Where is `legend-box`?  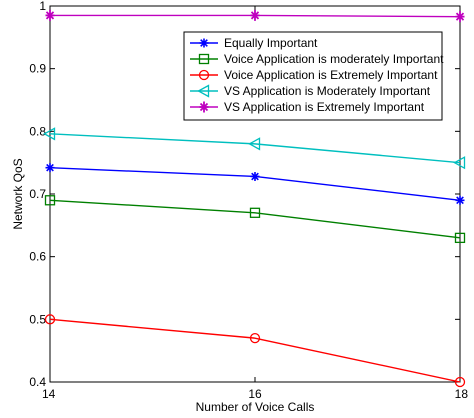 legend-box is located at coordinates (313, 76).